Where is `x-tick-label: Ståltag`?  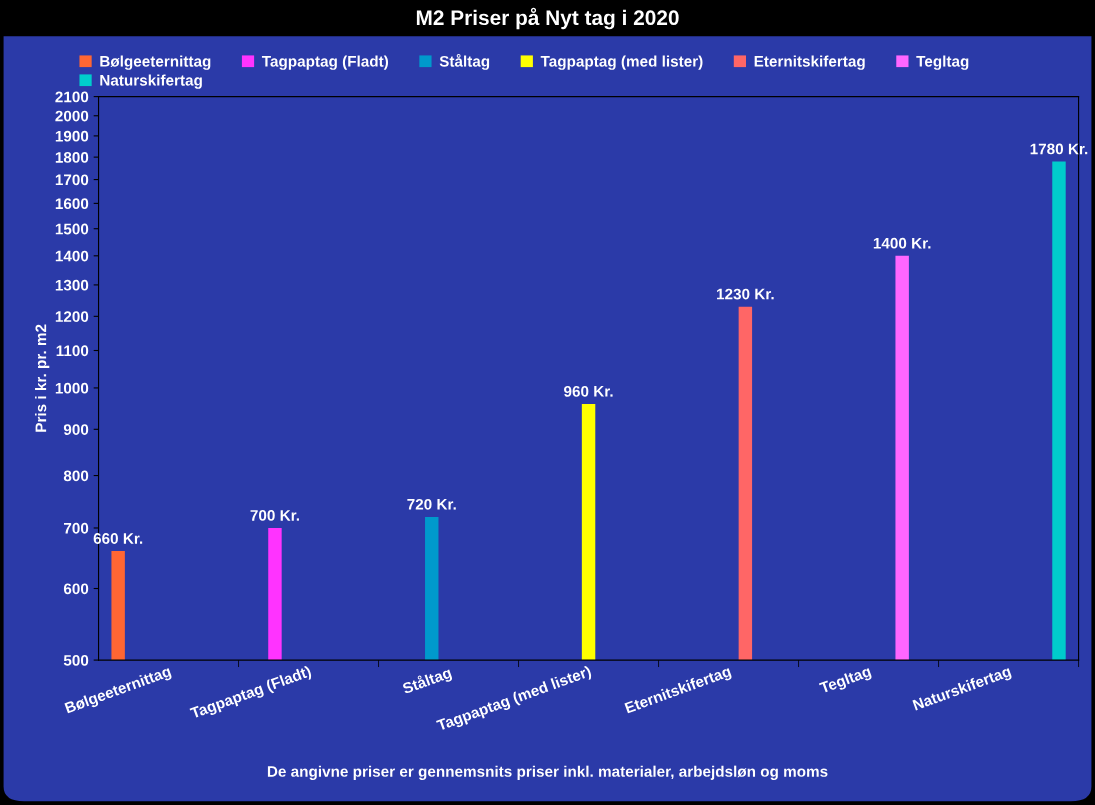
x-tick-label: Ståltag is located at coordinates (427, 681).